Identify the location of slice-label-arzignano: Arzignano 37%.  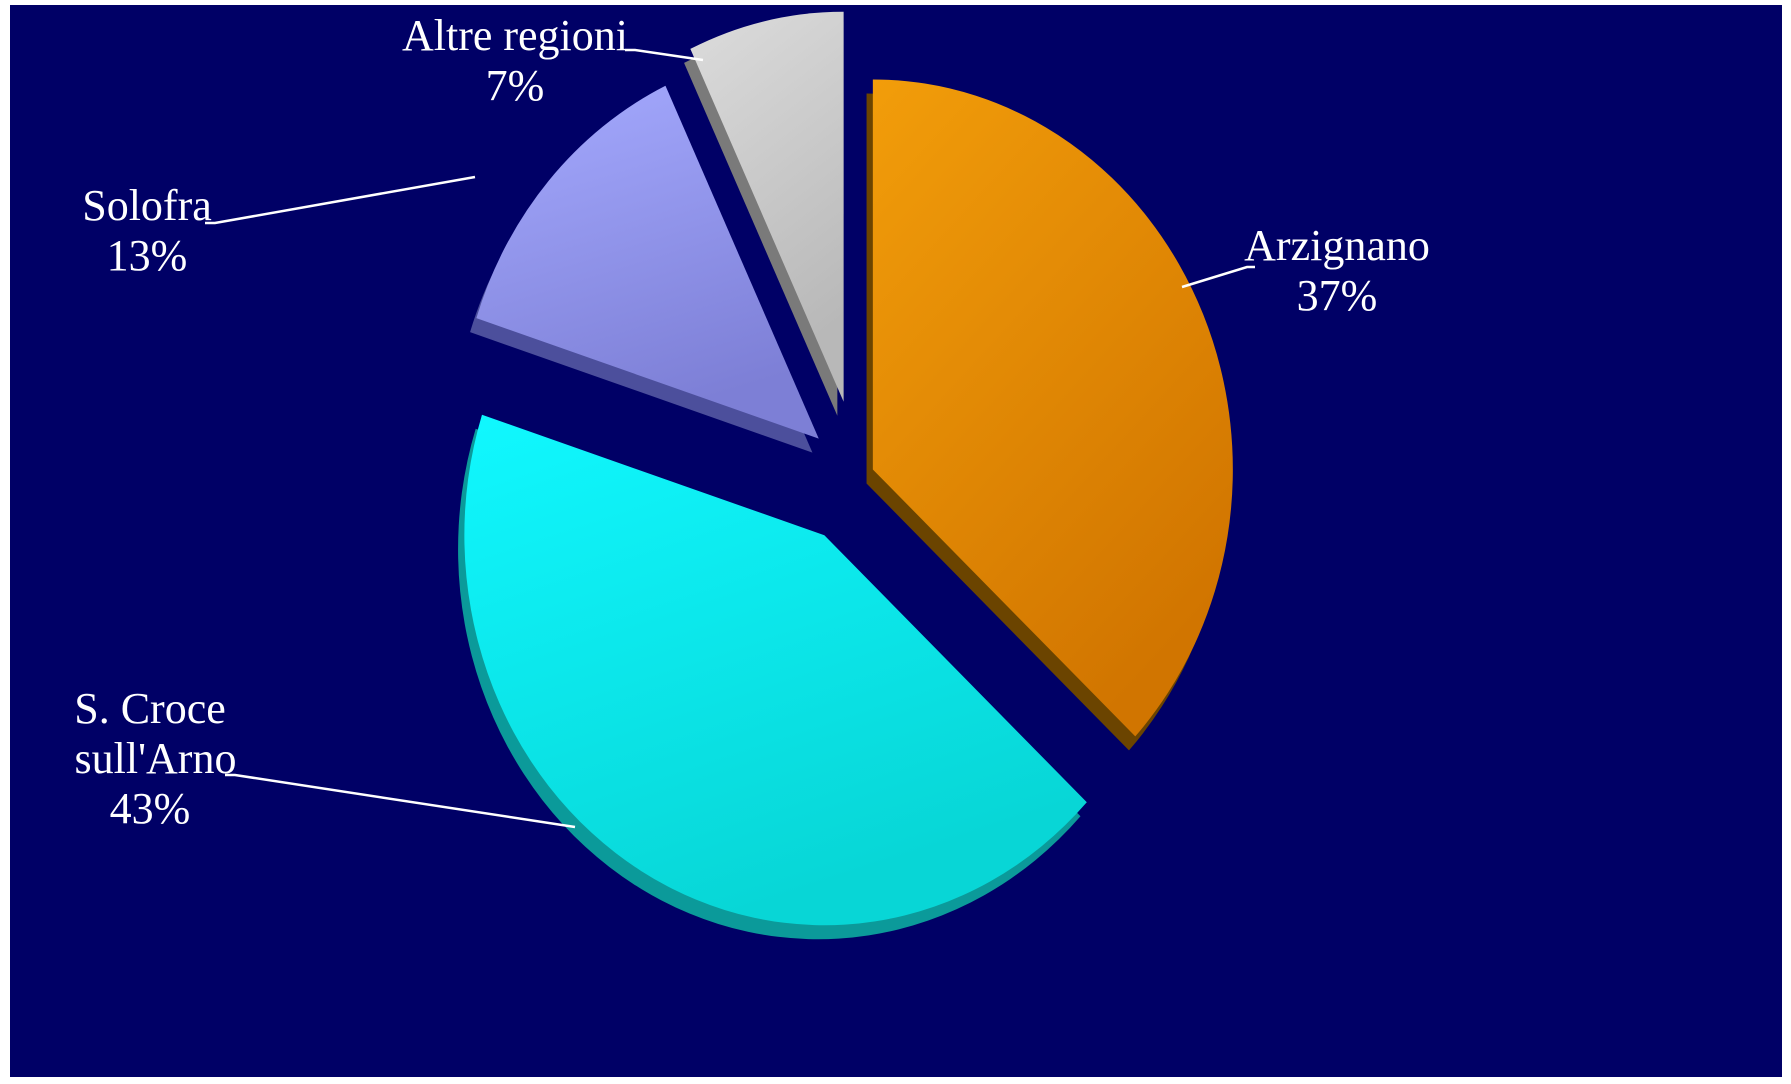
(1337, 270).